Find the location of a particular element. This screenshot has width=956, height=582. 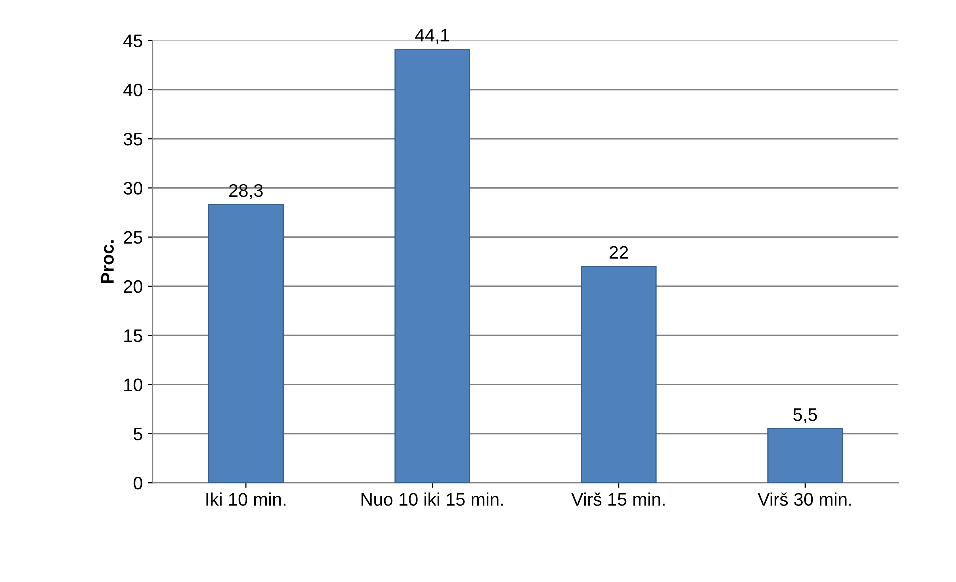

y-tick-label: 10 is located at coordinates (133, 385).